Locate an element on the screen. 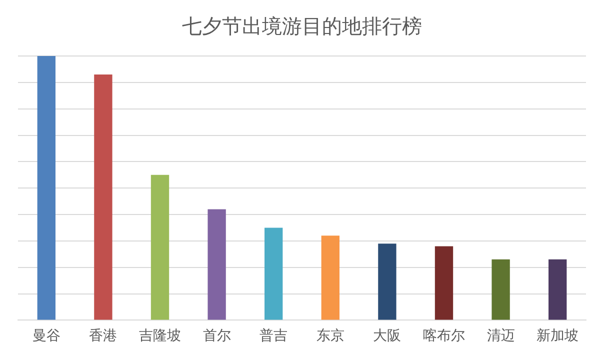  chart-title: 七夕节出境游目的地排行榜 is located at coordinates (302, 26).